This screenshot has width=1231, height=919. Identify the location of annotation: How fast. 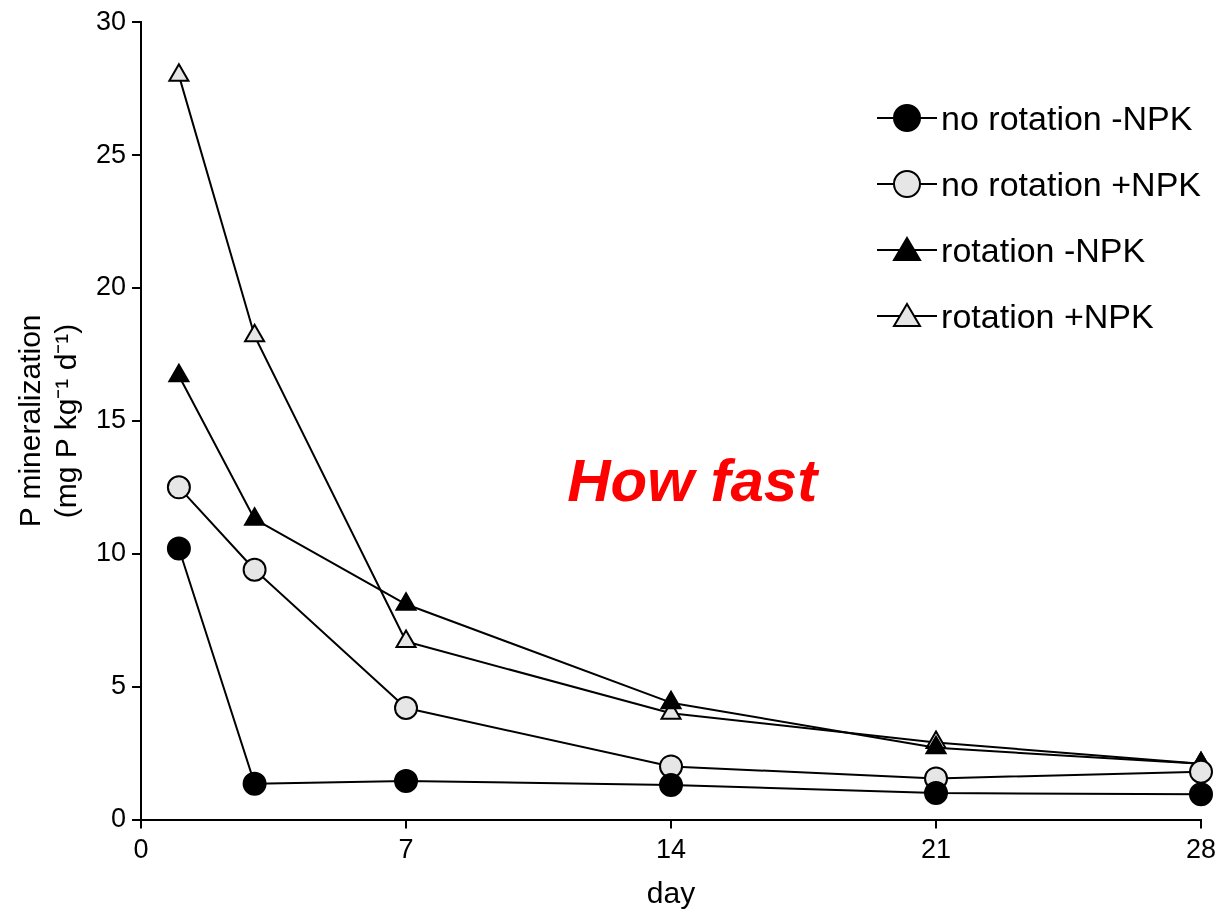
(694, 481).